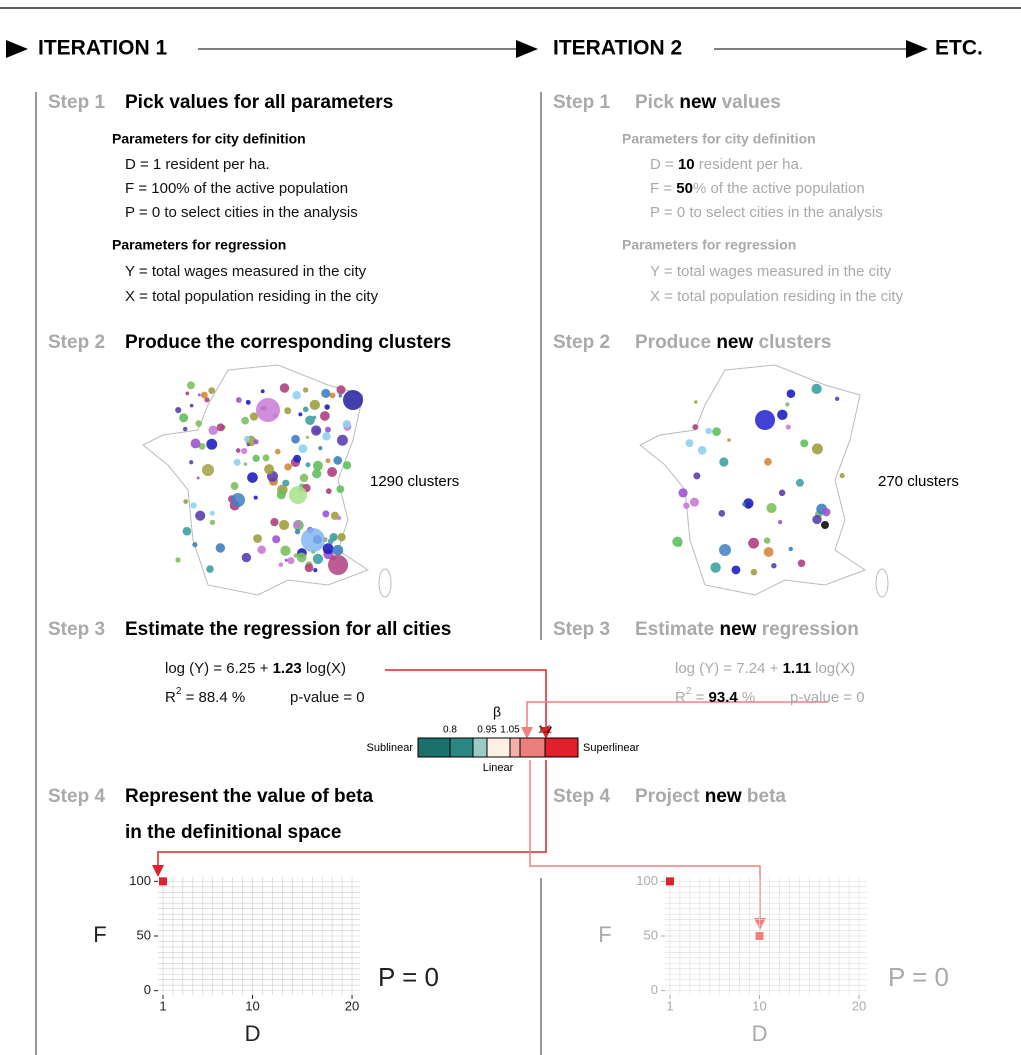 Image resolution: width=1021 pixels, height=1055 pixels. Describe the element at coordinates (219, 668) in the screenshot. I see `text-segment: log (Y) = 6.25 +` at that location.